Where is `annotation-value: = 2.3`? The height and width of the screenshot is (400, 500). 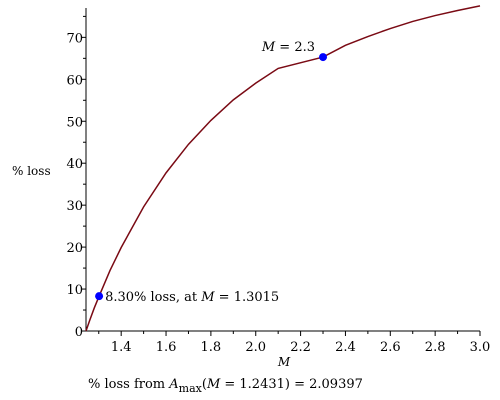 annotation-value: = 2.3 is located at coordinates (295, 47).